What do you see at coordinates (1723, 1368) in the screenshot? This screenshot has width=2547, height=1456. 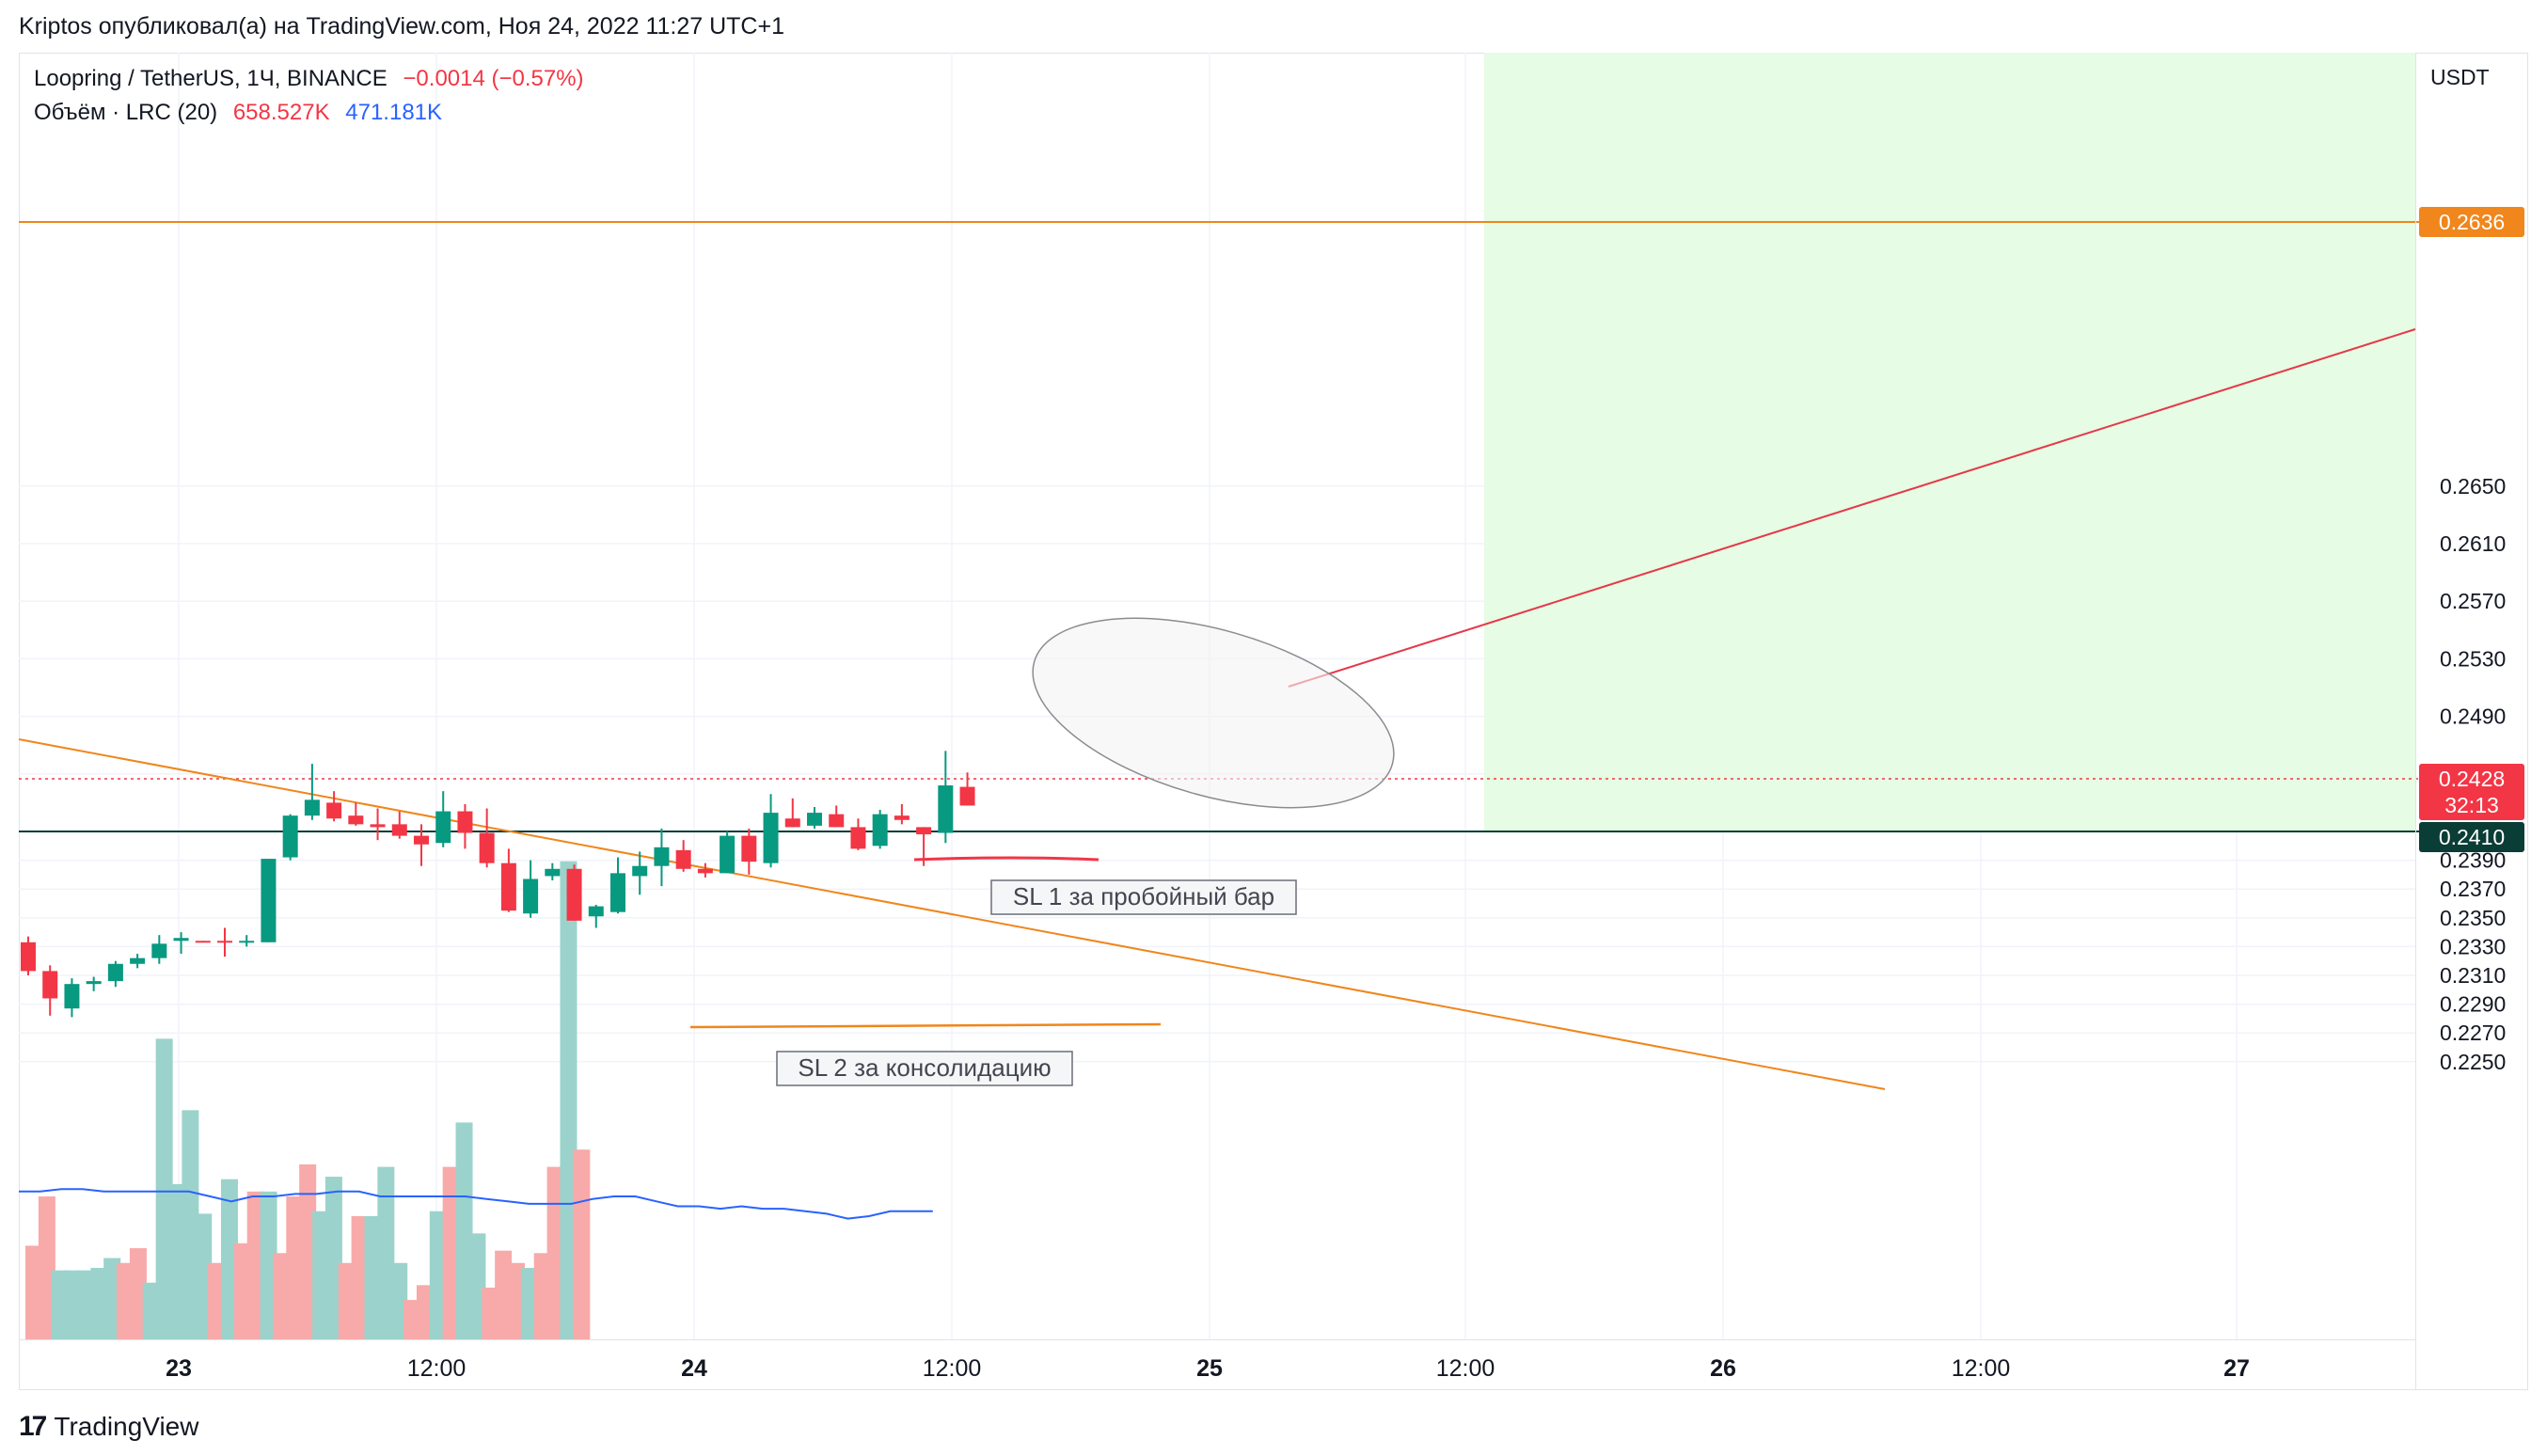 I see `x-tick-label: 26` at bounding box center [1723, 1368].